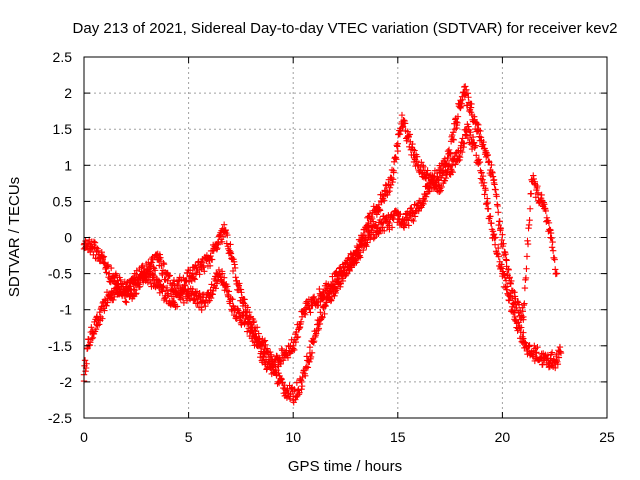 This screenshot has height=480, width=640. I want to click on y-tick-label: -2.5, so click(60, 418).